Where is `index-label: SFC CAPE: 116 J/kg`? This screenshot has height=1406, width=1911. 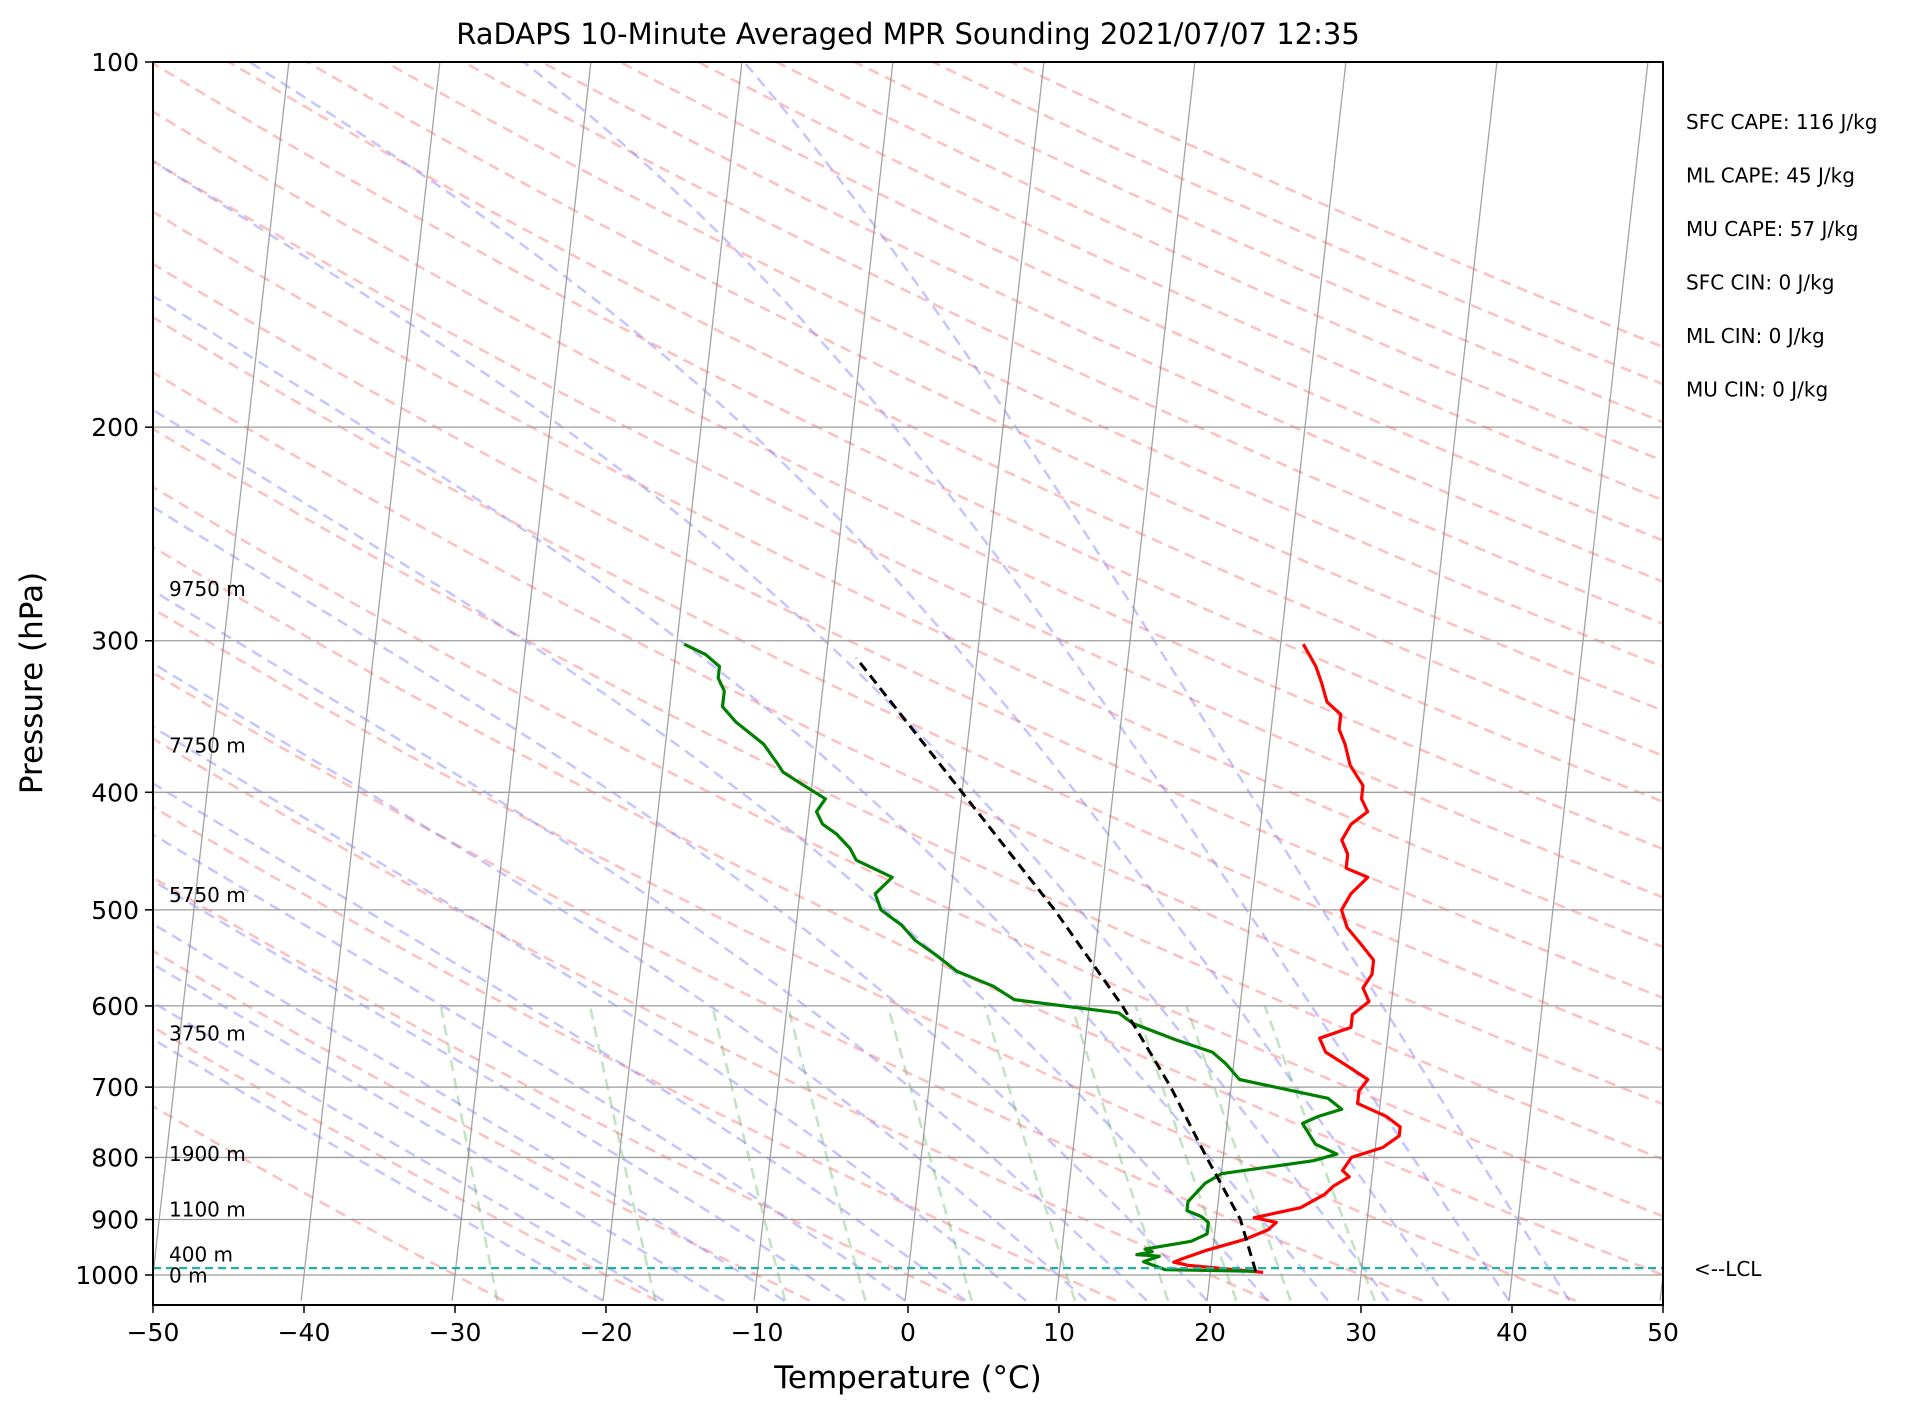 index-label: SFC CAPE: 116 J/kg is located at coordinates (1781, 122).